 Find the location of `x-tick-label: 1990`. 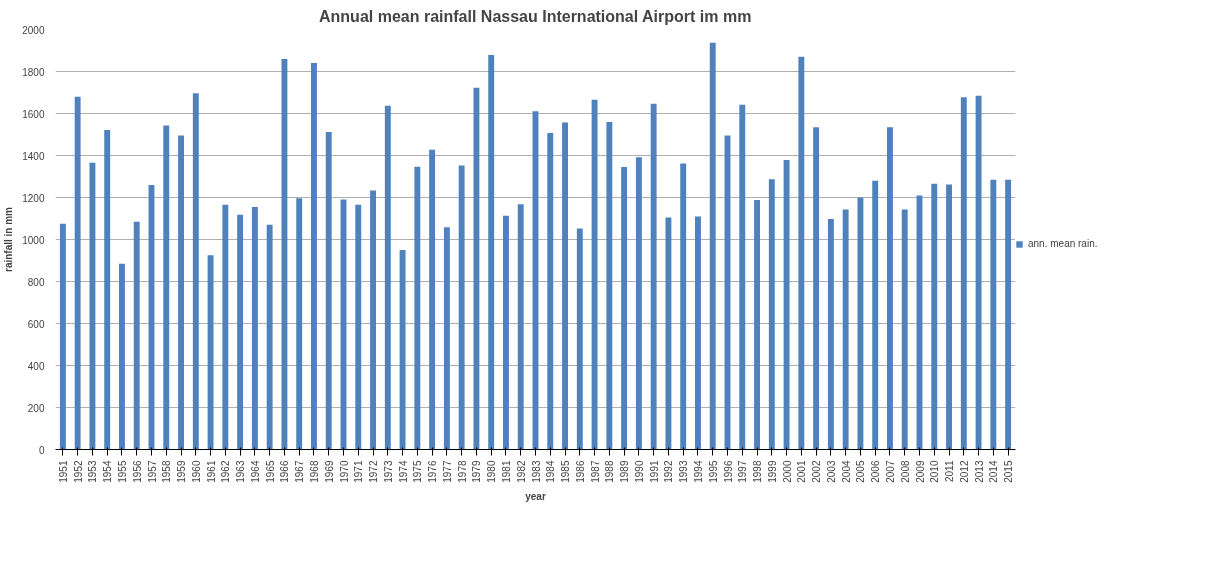

x-tick-label: 1990 is located at coordinates (639, 471).